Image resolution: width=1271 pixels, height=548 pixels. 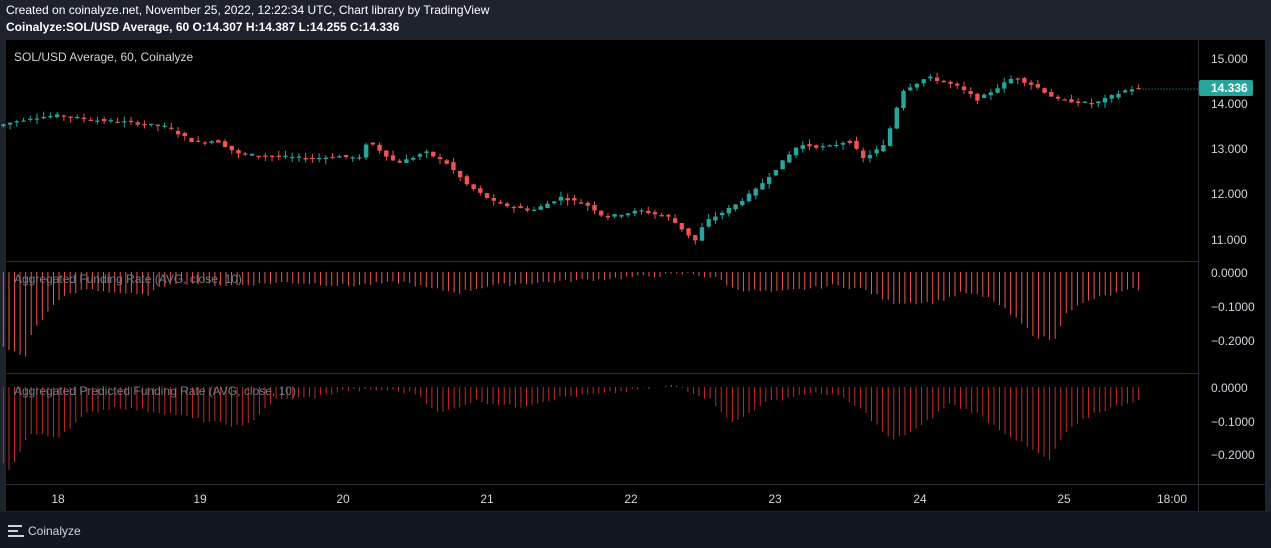 What do you see at coordinates (1229, 388) in the screenshot?
I see `predicted-tick: 0.0000` at bounding box center [1229, 388].